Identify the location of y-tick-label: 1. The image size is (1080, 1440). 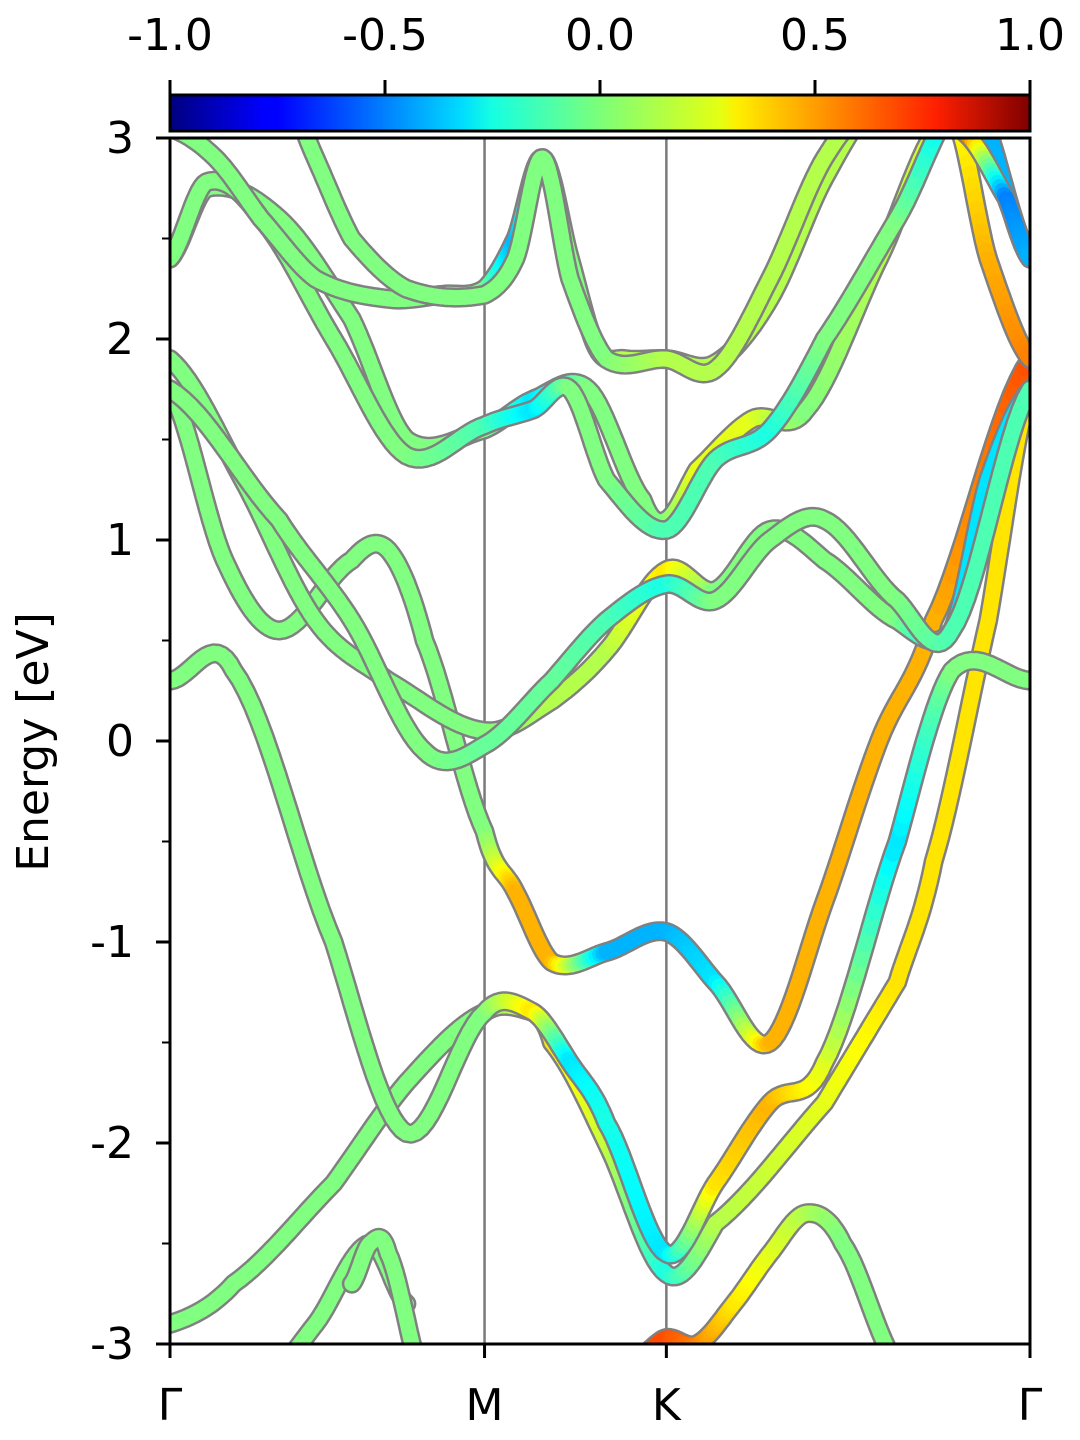
(120, 540).